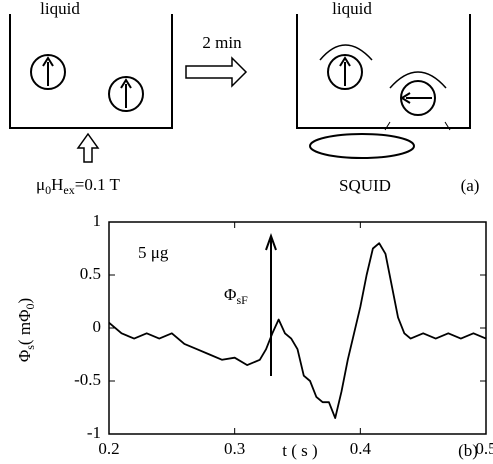 The image size is (493, 464). I want to click on label: μ, so click(40, 184).